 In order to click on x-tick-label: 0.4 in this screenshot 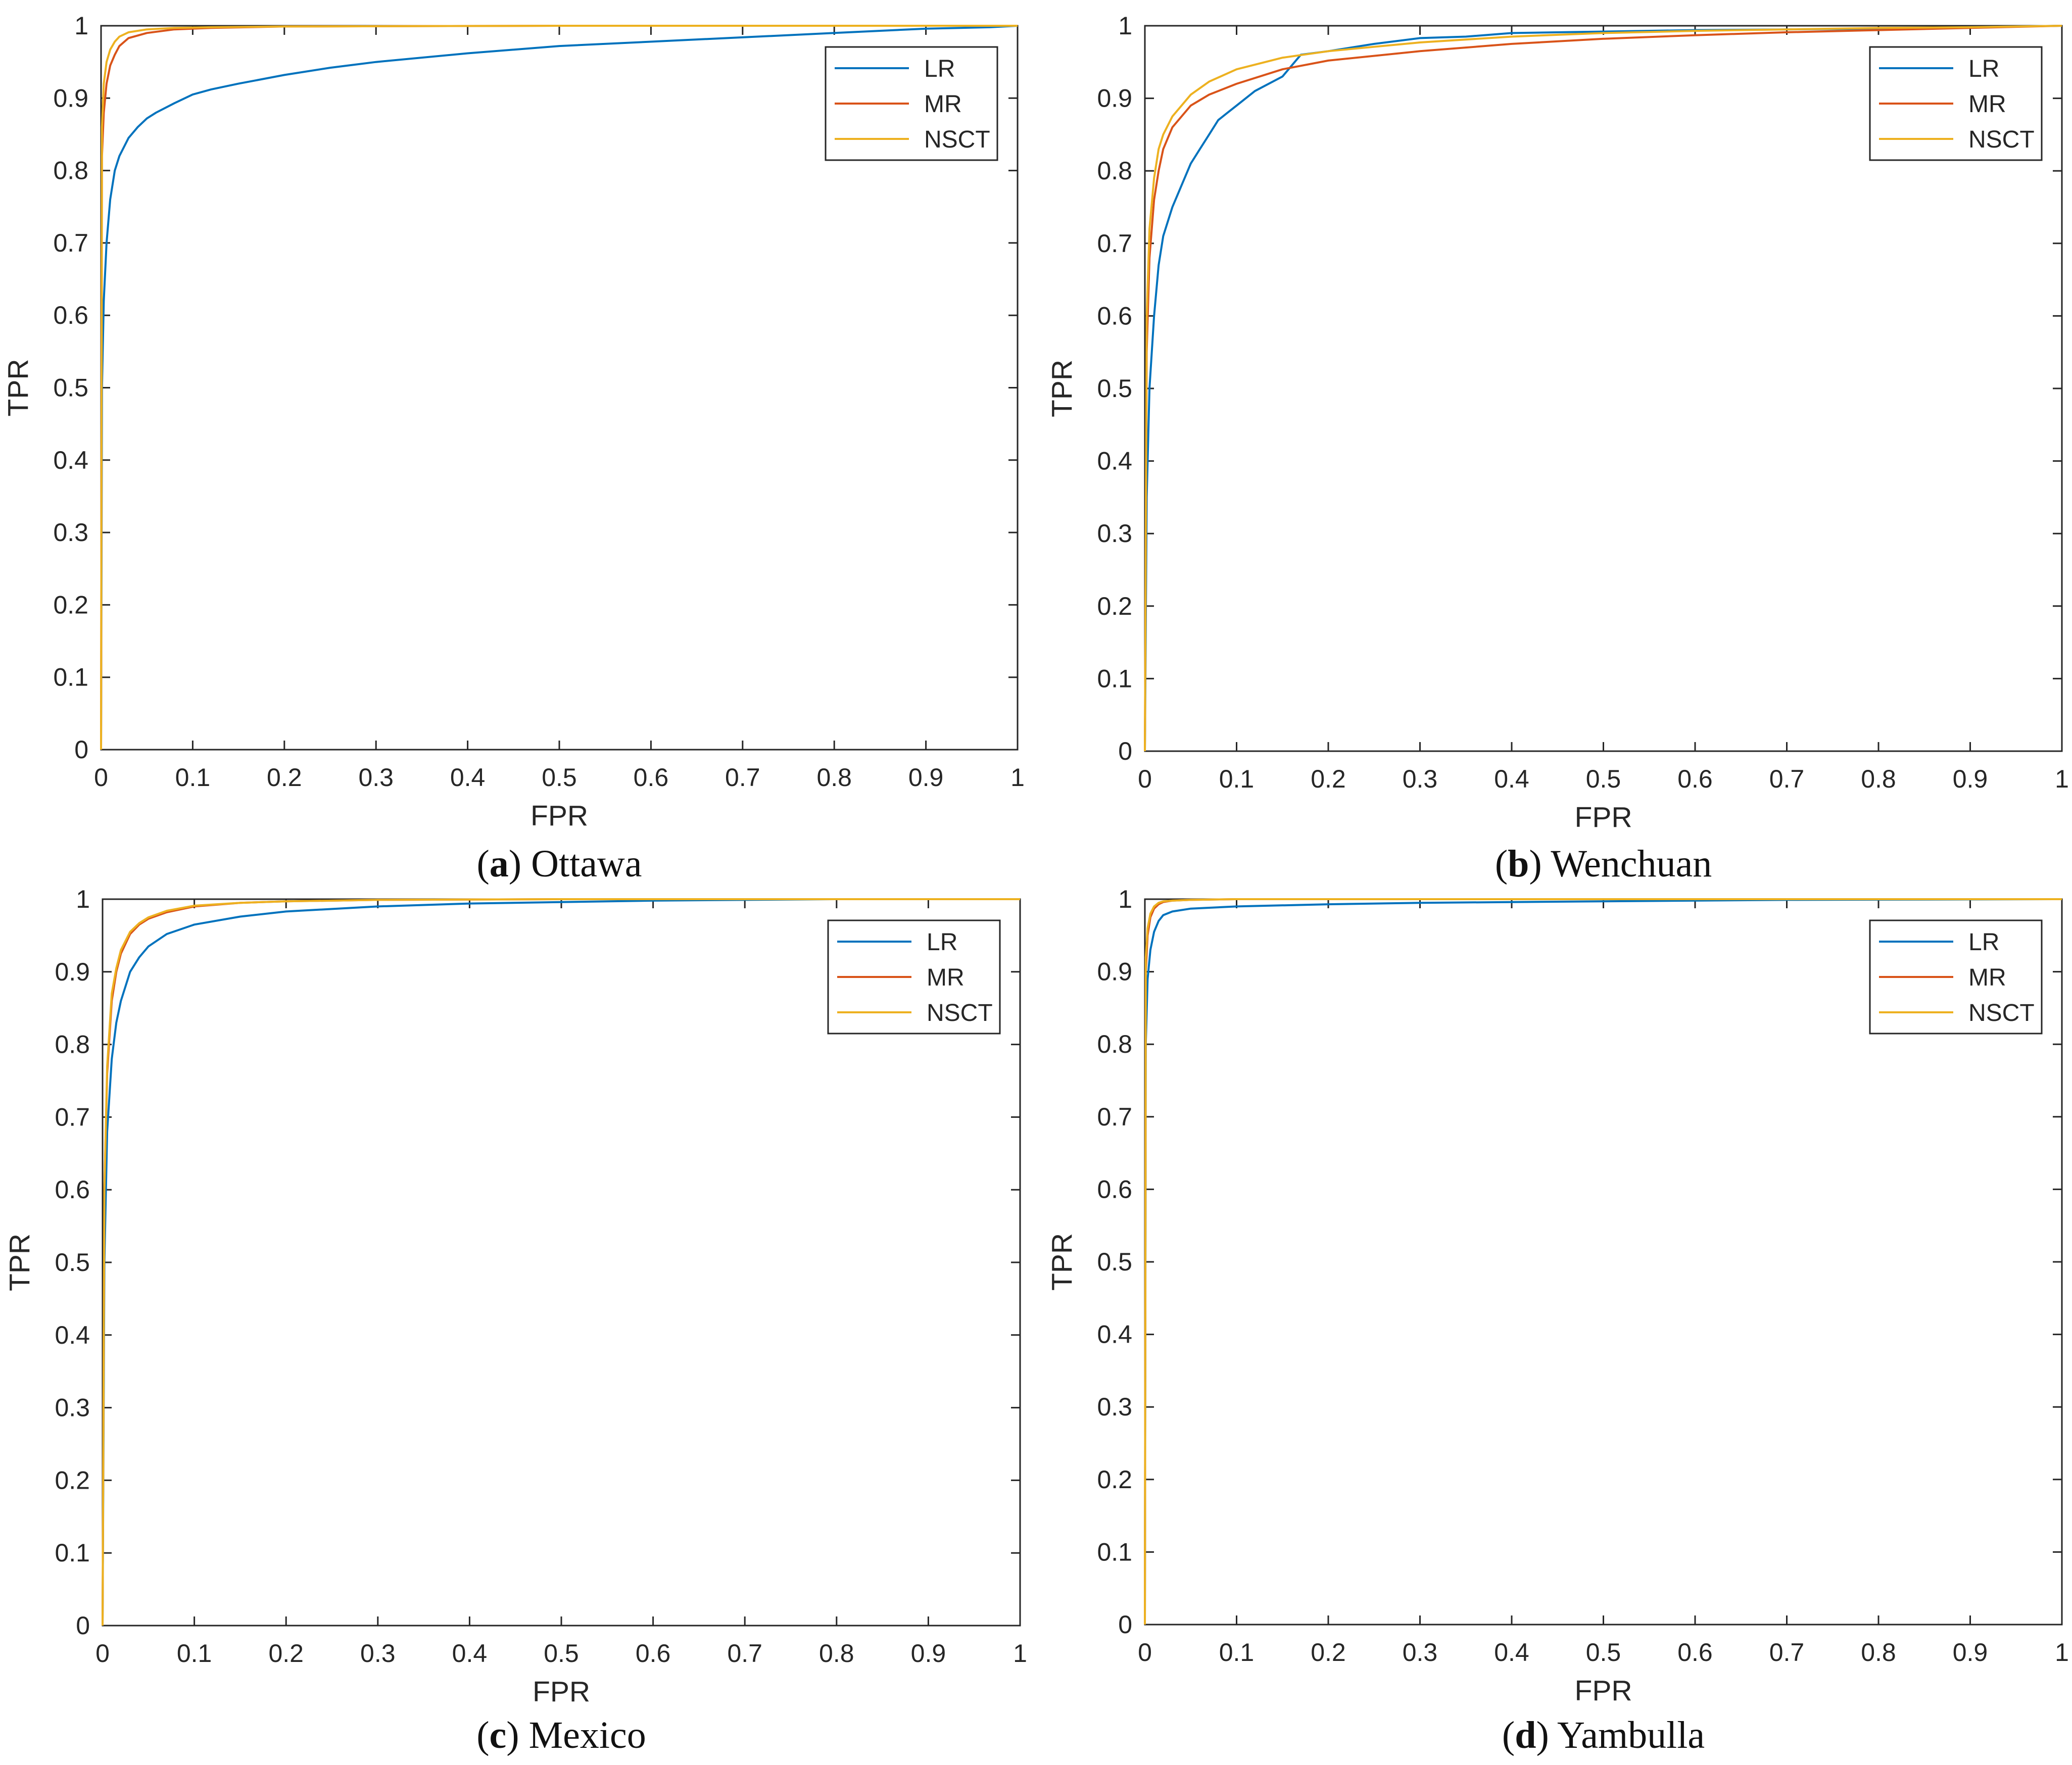, I will do `click(468, 777)`.